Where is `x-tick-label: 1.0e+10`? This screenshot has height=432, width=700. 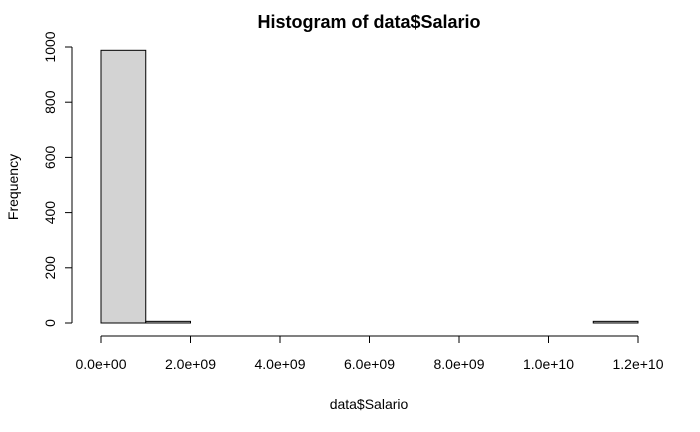 x-tick-label: 1.0e+10 is located at coordinates (548, 364).